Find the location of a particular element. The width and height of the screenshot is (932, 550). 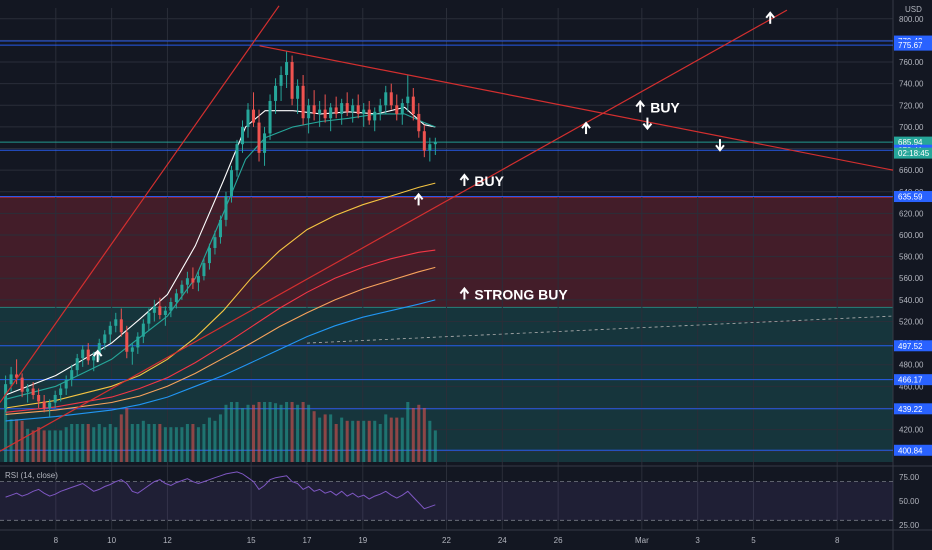

rsi-panel: RSI (14, close) 25.00 50.00 75.00 is located at coordinates (460, 500).